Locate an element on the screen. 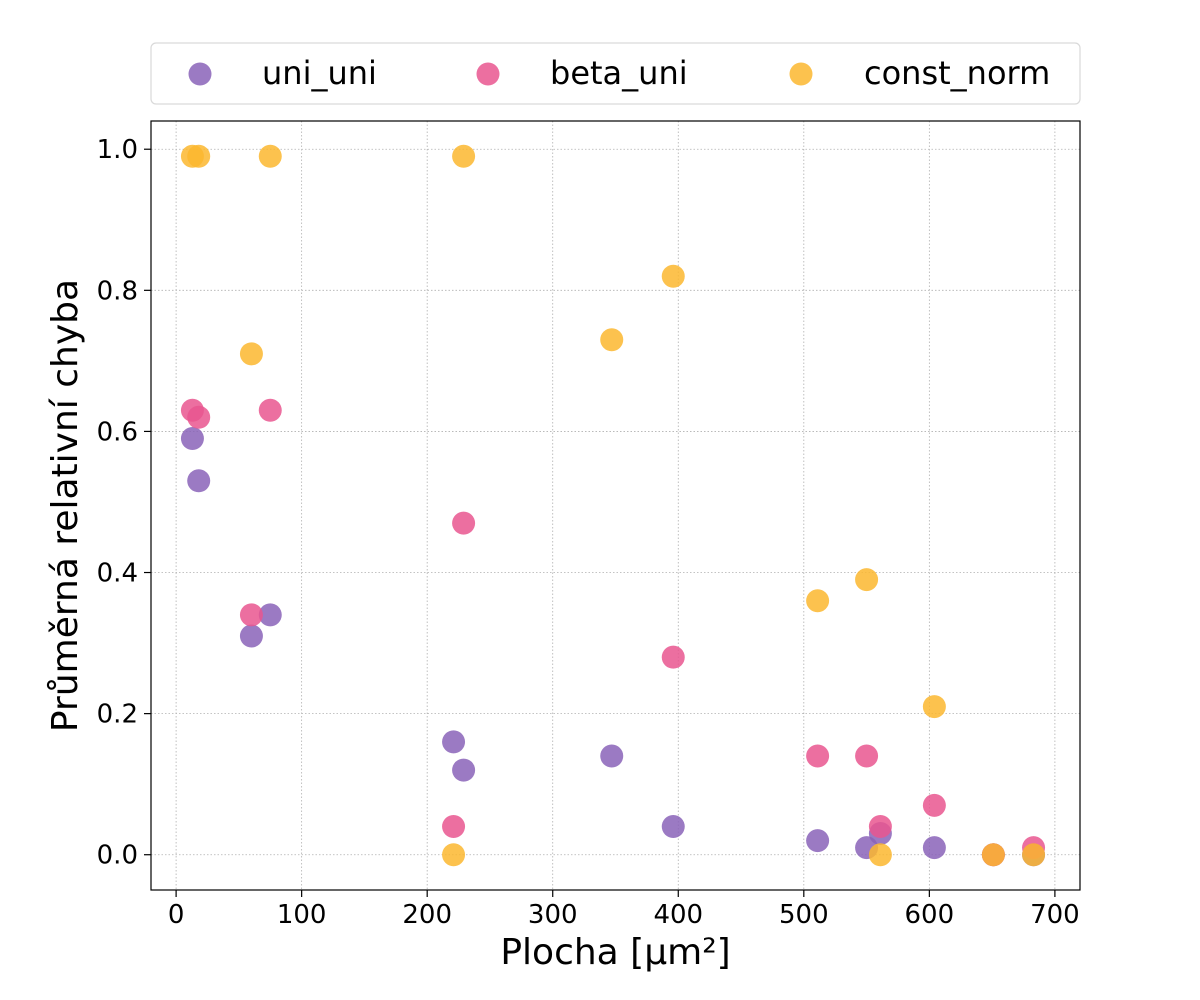 This screenshot has width=1200, height=1000. legend-marker-uni-uni is located at coordinates (200, 74).